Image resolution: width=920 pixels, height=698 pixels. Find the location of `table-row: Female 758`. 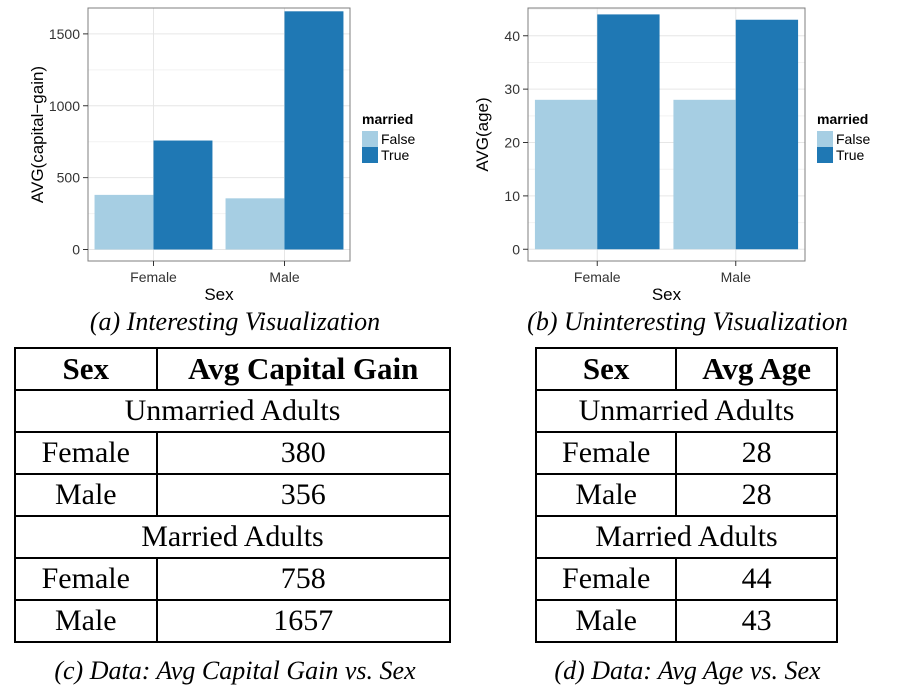

table-row: Female 758 is located at coordinates (233, 579).